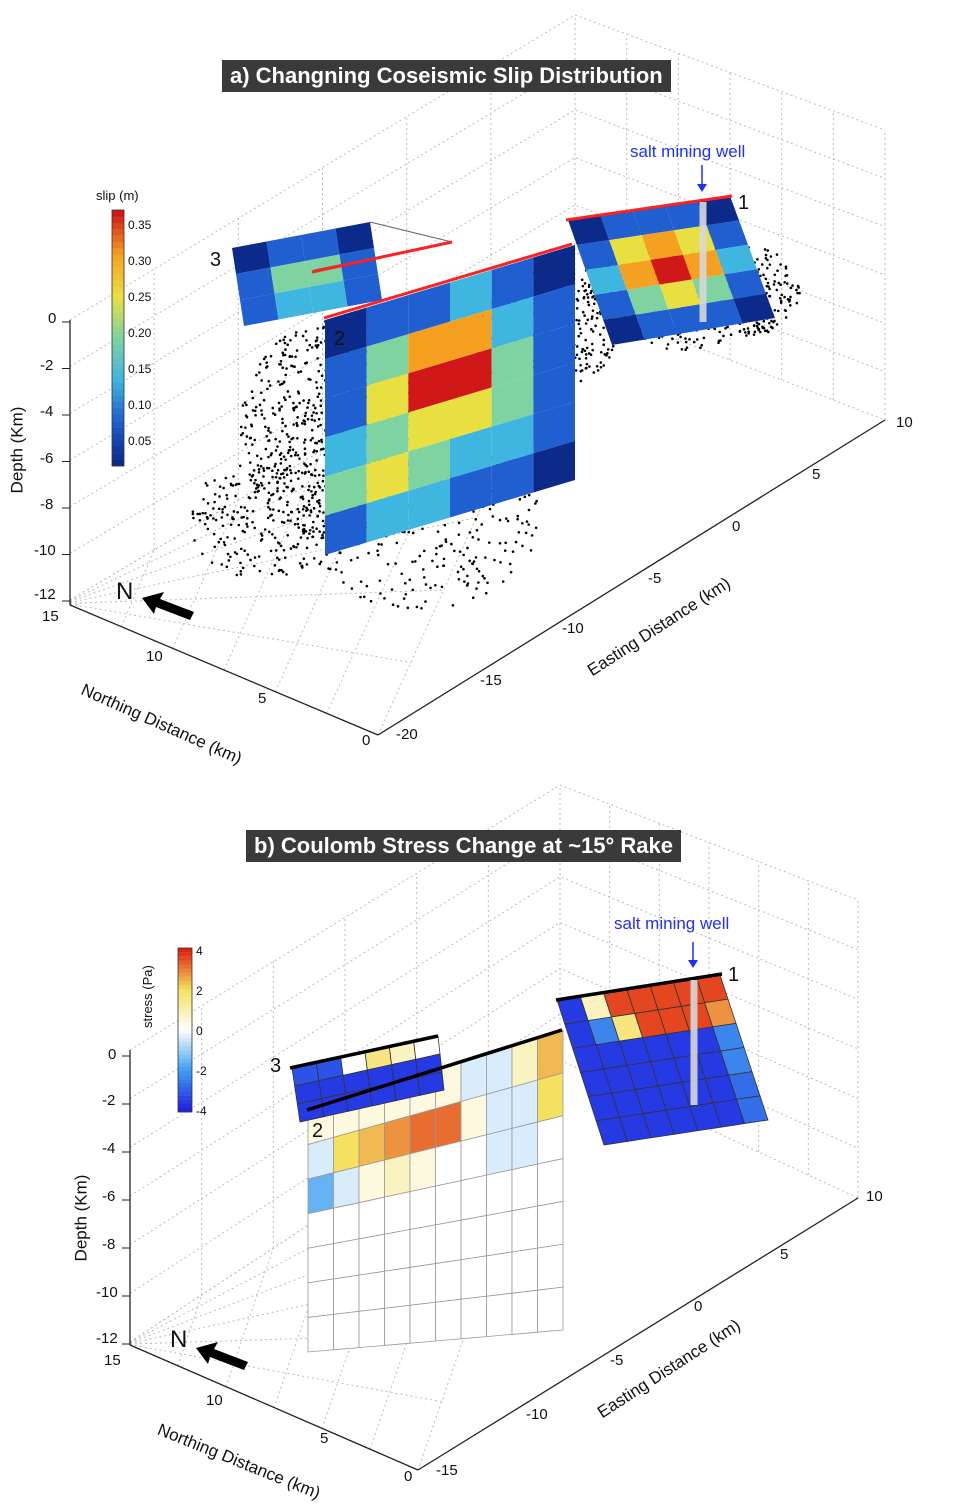 The image size is (968, 1504). What do you see at coordinates (47, 458) in the screenshot?
I see `panel-a-depth-tick: -6` at bounding box center [47, 458].